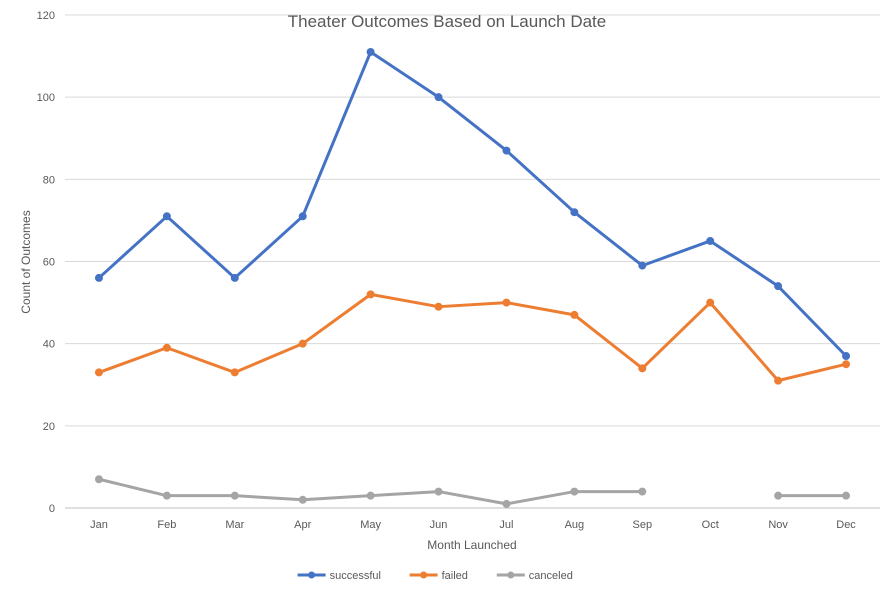  What do you see at coordinates (52, 509) in the screenshot?
I see `y-tick-label: 0` at bounding box center [52, 509].